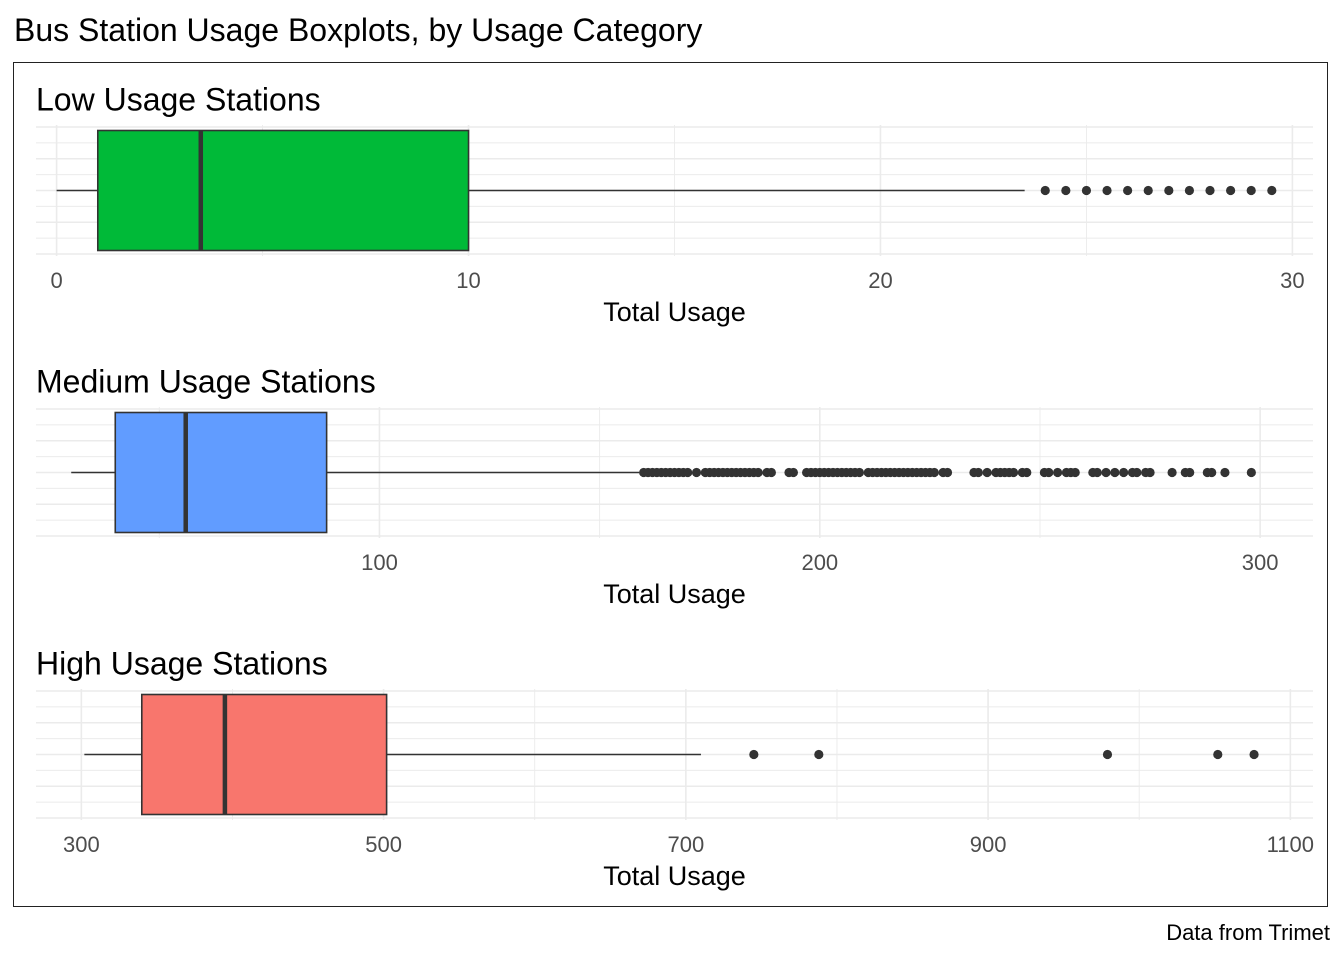  What do you see at coordinates (1290, 844) in the screenshot?
I see `x-tick-label: 1100` at bounding box center [1290, 844].